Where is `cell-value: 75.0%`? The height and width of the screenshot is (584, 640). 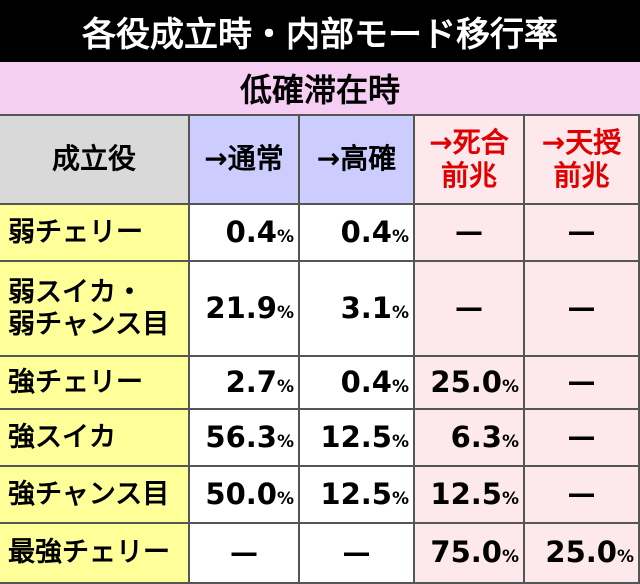 cell-value: 75.0% is located at coordinates (470, 554).